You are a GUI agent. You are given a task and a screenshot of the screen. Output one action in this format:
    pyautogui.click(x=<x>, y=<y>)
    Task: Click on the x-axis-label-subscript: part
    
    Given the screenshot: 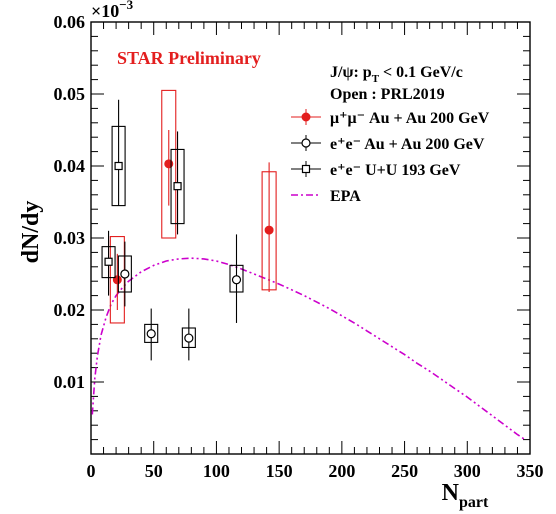 What is the action you would take?
    pyautogui.click(x=474, y=502)
    